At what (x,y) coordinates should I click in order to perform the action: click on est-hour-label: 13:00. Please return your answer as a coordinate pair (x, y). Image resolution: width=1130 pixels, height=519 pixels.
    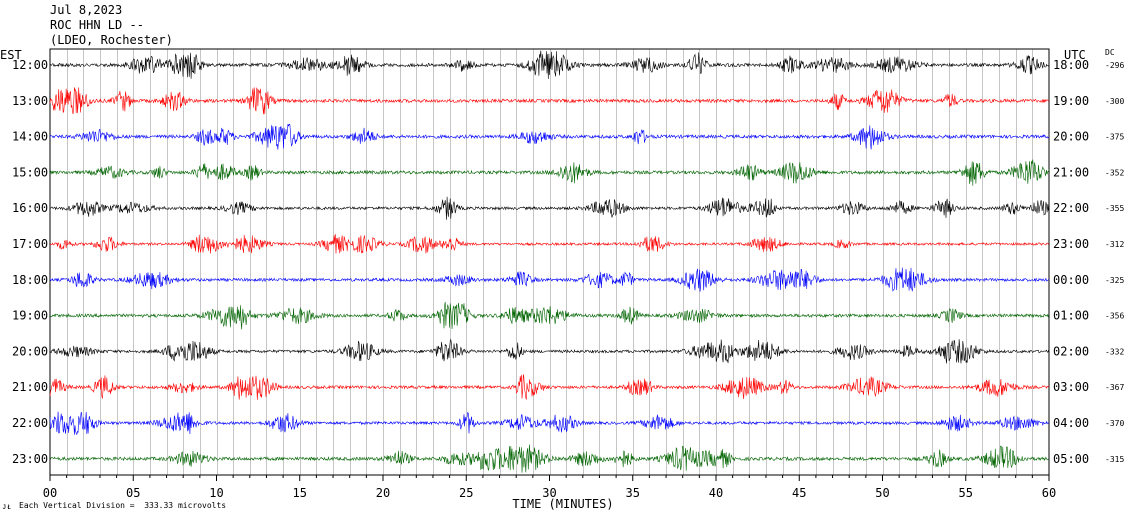
    Looking at the image, I should click on (30, 101).